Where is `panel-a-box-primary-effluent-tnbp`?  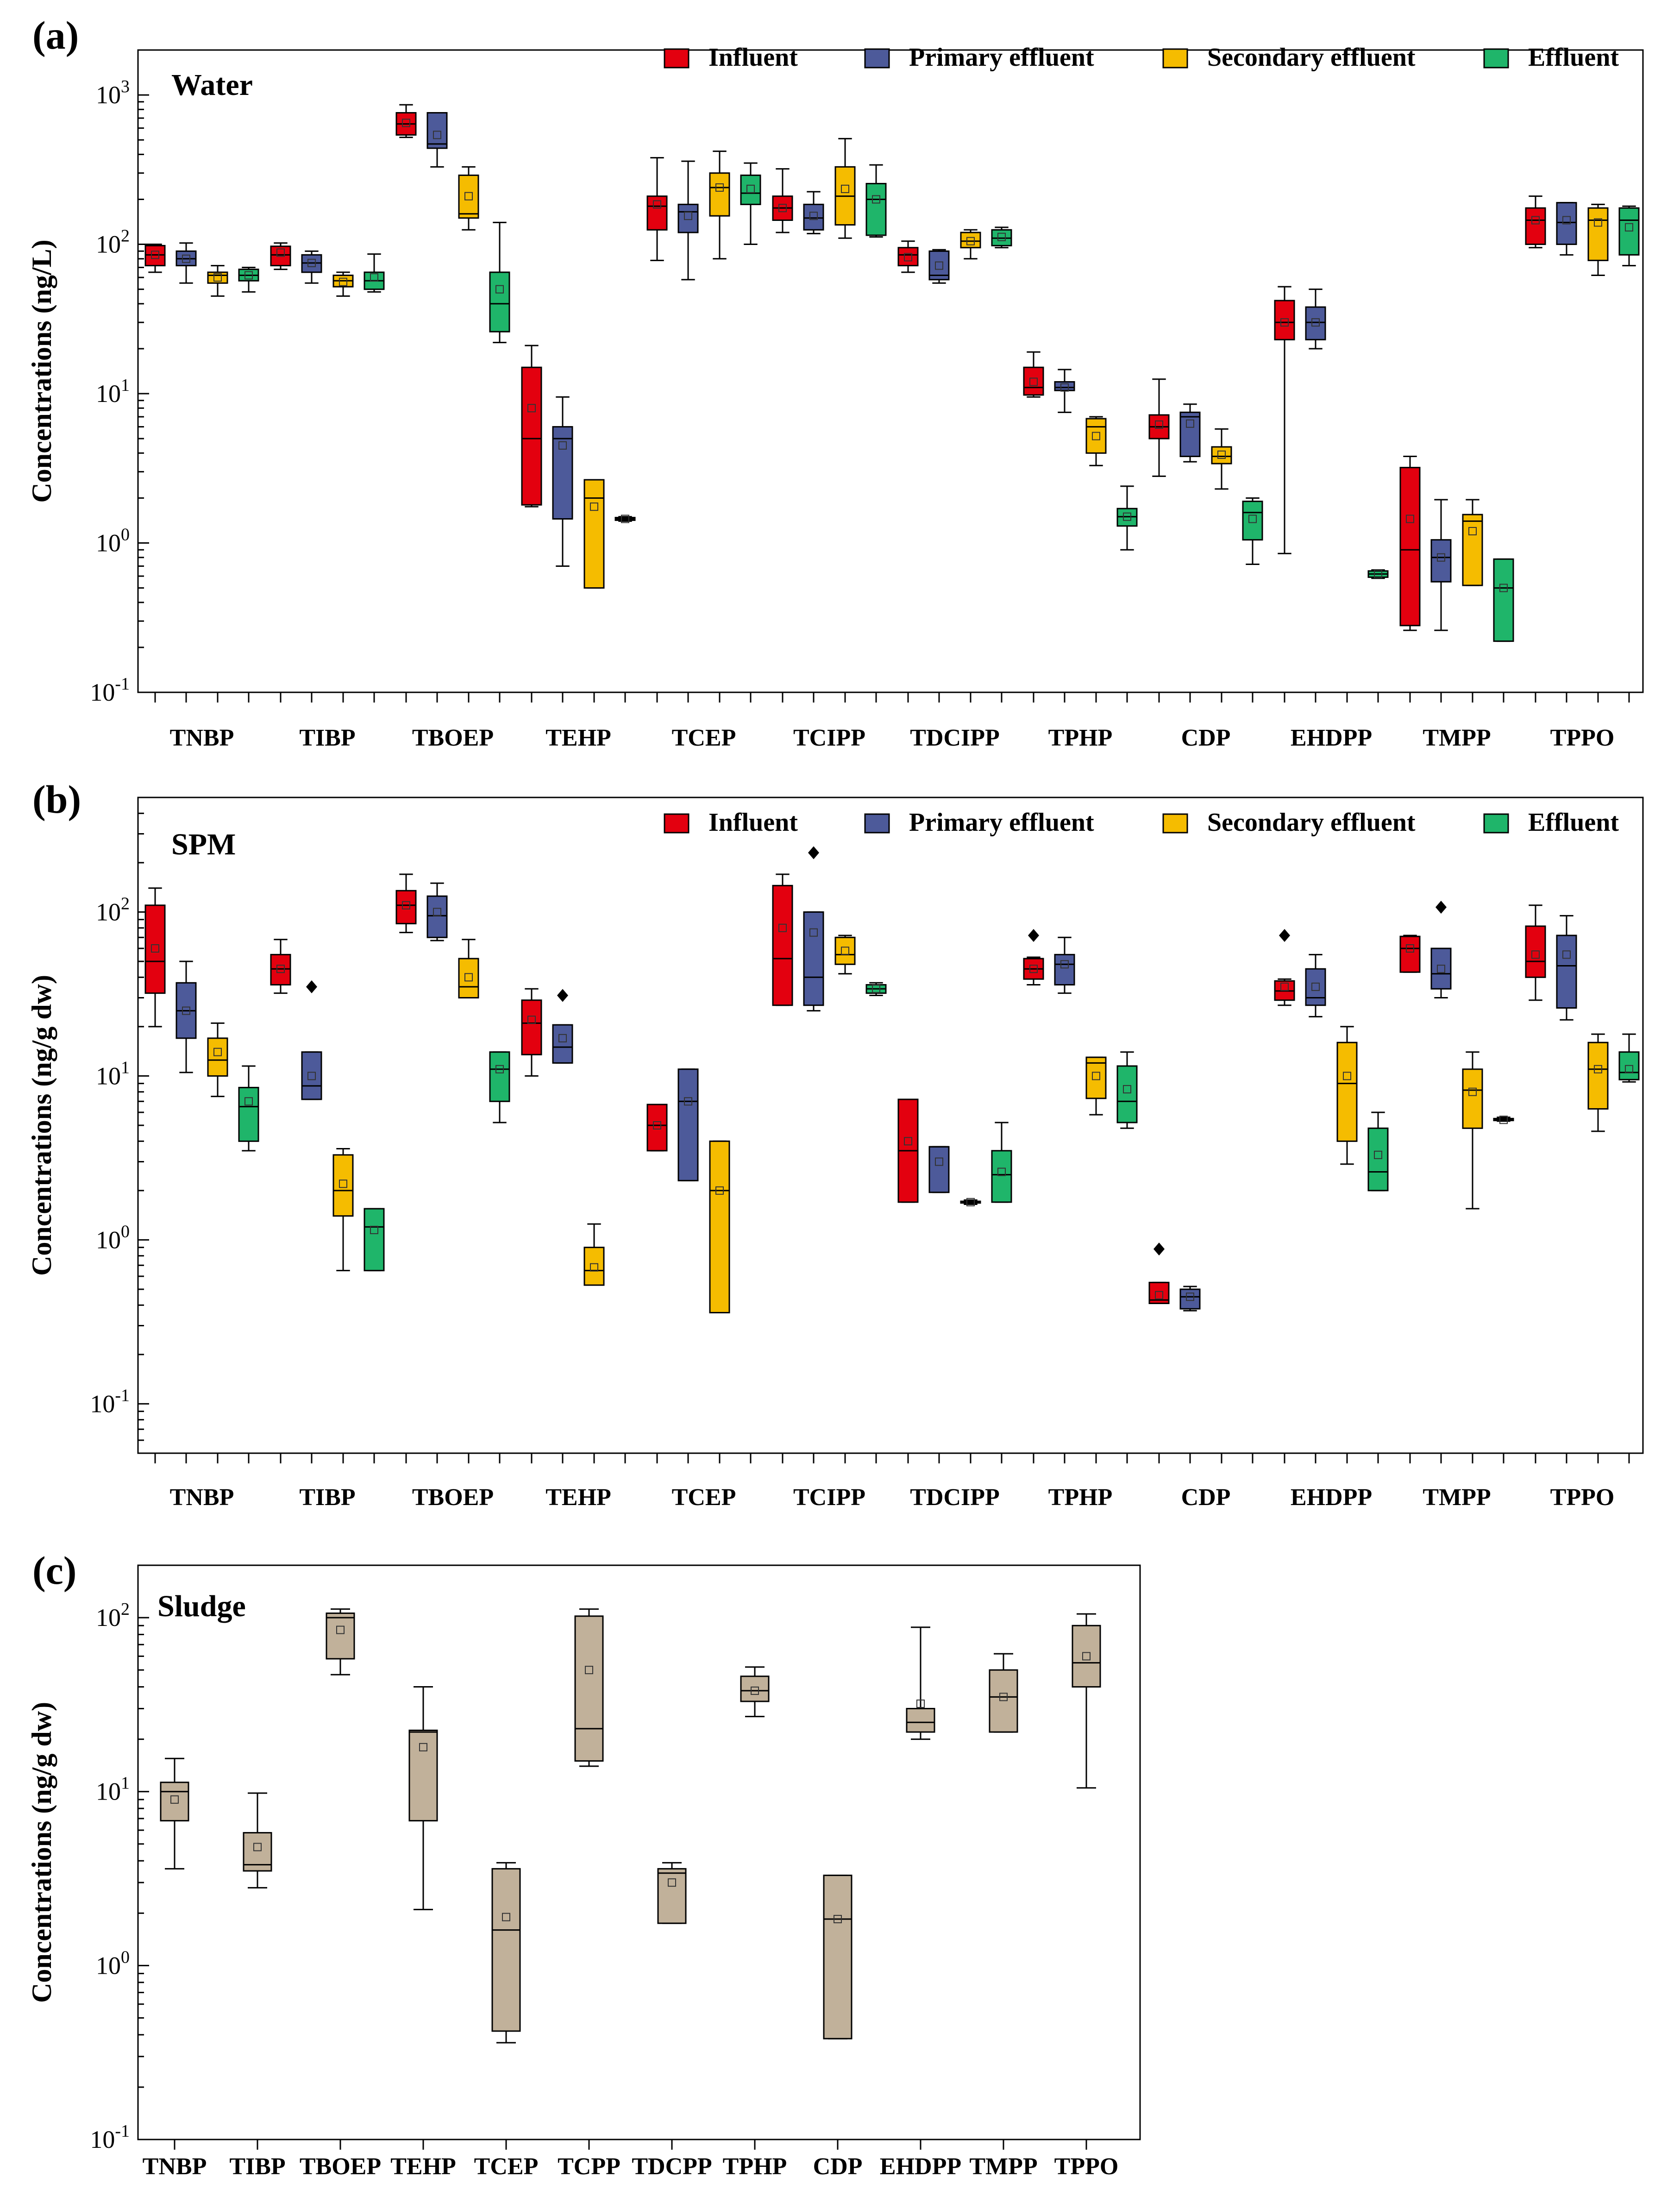 panel-a-box-primary-effluent-tnbp is located at coordinates (186, 263).